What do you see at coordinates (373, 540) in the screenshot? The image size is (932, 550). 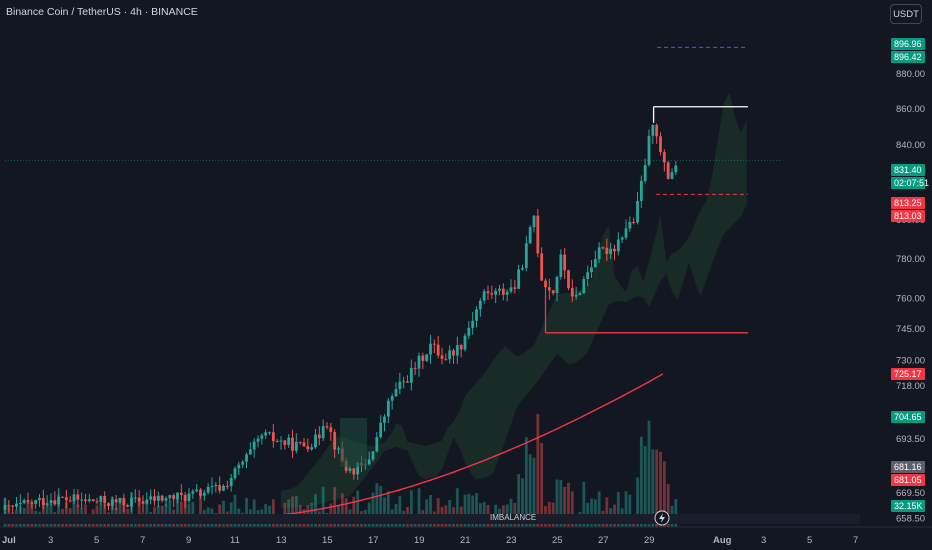 I see `time-tick-label: 17` at bounding box center [373, 540].